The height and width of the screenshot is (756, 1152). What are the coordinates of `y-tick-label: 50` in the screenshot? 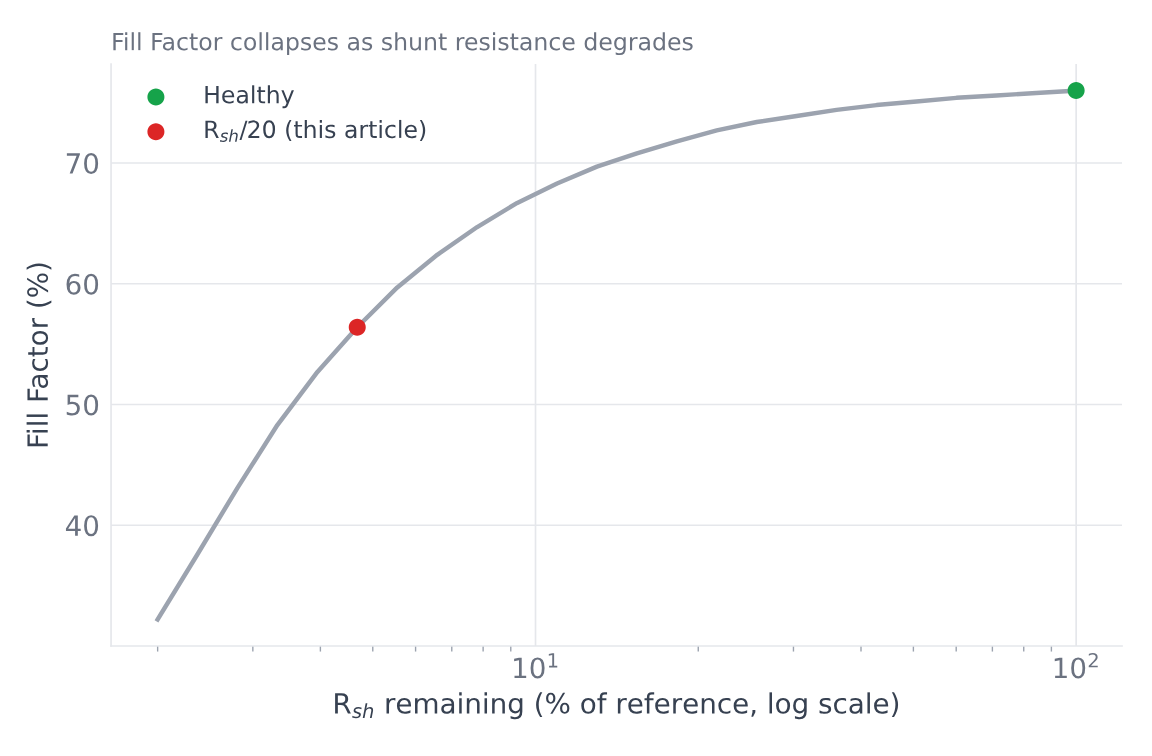 It's located at (82, 405).